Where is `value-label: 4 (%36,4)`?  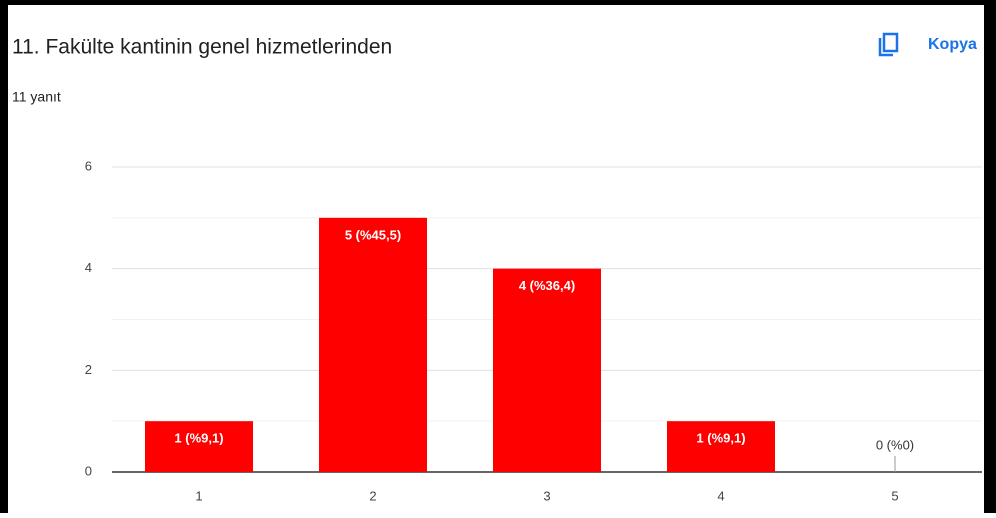 value-label: 4 (%36,4) is located at coordinates (547, 285).